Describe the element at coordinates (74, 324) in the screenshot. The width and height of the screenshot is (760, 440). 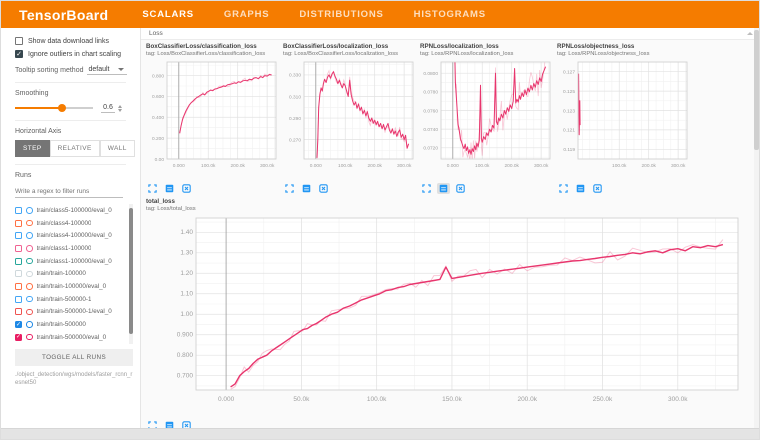
I see `run-list-item: ✓ train/train-500000` at that location.